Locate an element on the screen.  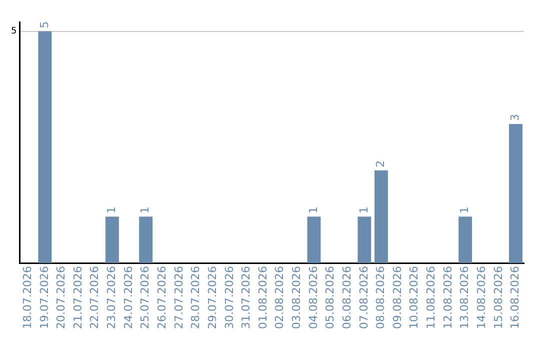
x-tick-label: 27.07.2026 is located at coordinates (179, 298).